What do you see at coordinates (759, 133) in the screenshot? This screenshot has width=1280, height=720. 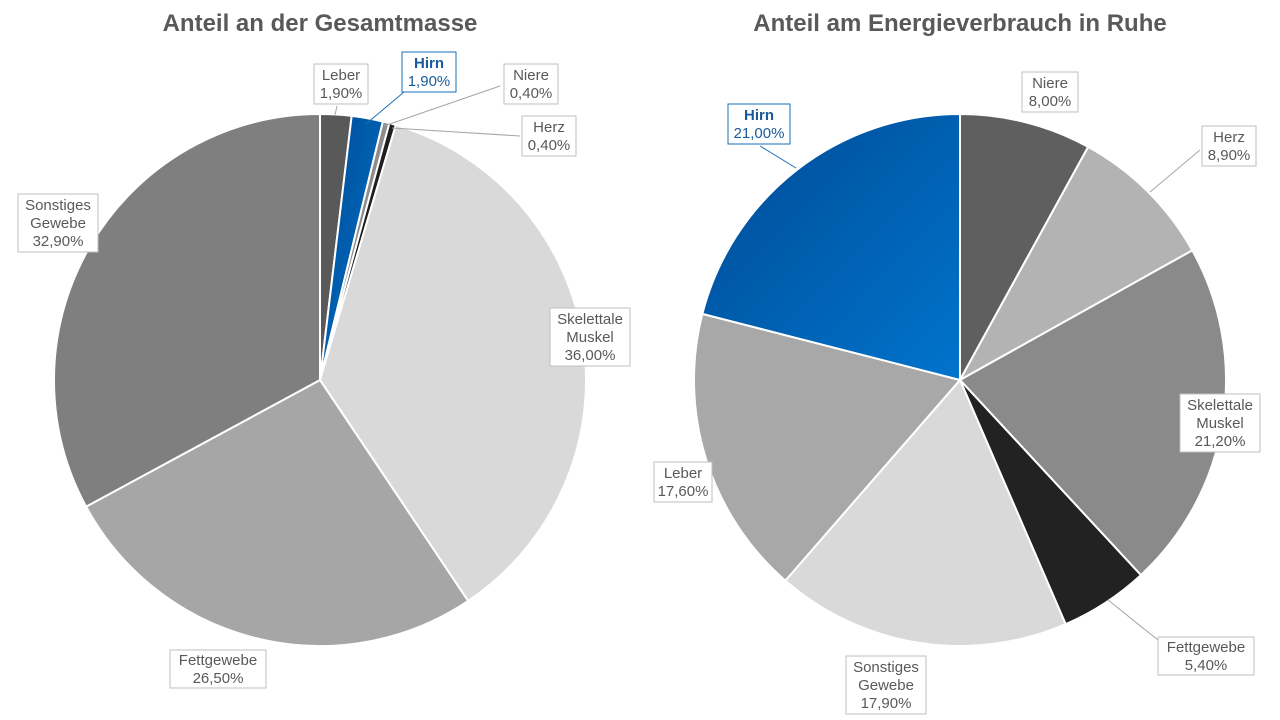 I see `slice-value-label: 21,00%` at bounding box center [759, 133].